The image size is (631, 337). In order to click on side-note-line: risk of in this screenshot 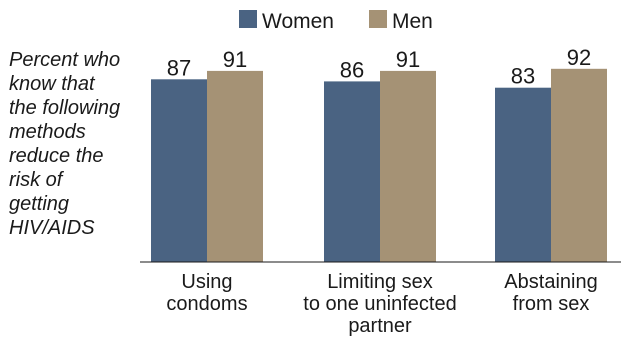, I will do `click(37, 180)`.